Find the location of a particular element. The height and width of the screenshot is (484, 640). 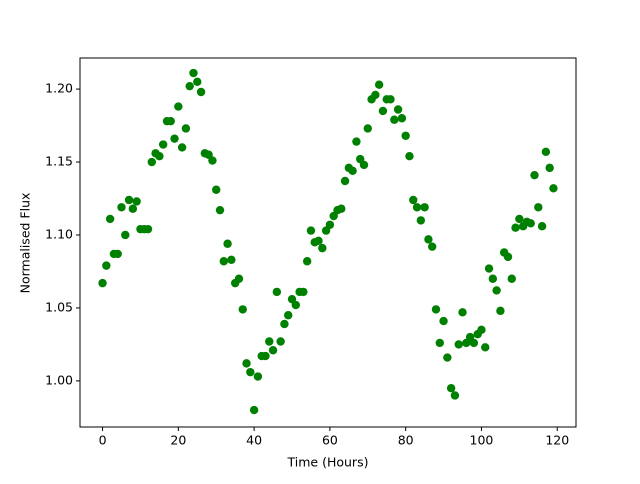

y-axis-label: Normalised Flux is located at coordinates (25, 243).